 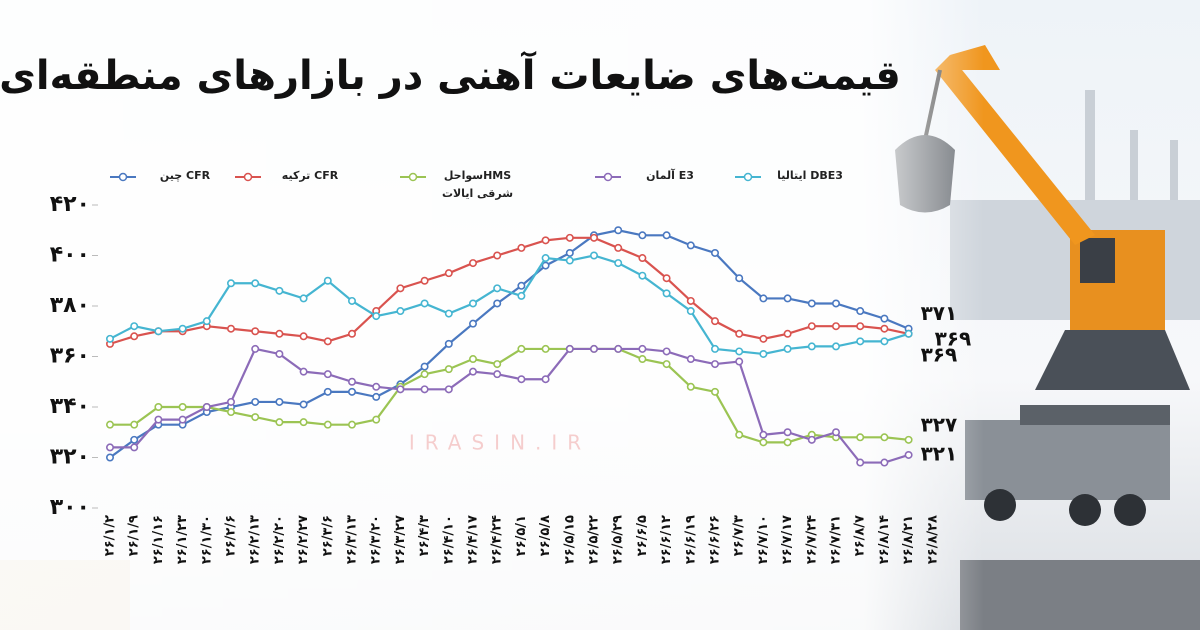 I want to click on value-label: ۳۷۱, so click(x=939, y=313).